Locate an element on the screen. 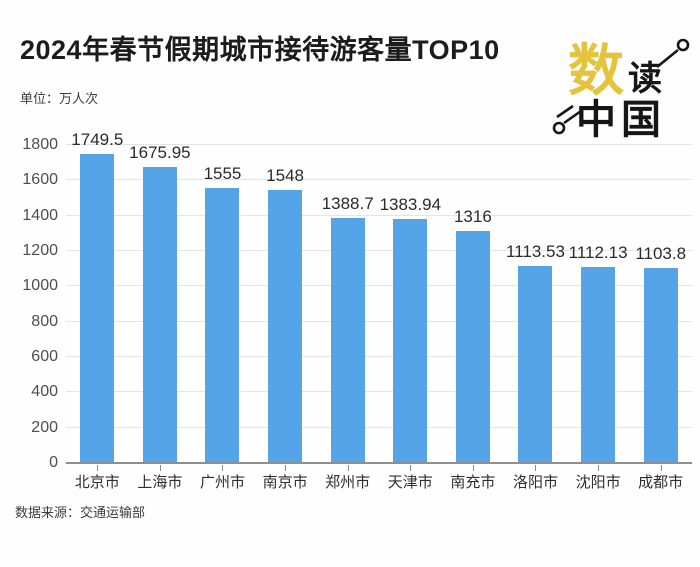 The image size is (700, 567). bar-column: 1675.95 is located at coordinates (160, 306).